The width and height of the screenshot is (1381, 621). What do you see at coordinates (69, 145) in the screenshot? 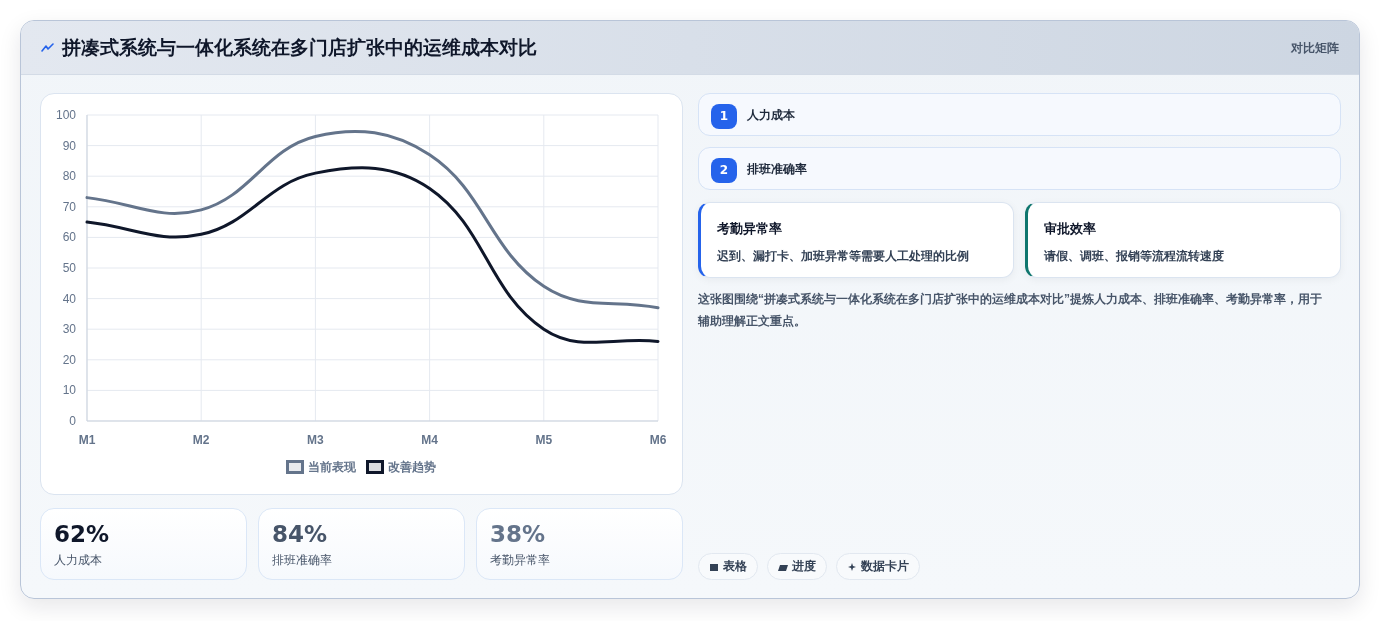
I see `y-tick-label: 90` at bounding box center [69, 145].